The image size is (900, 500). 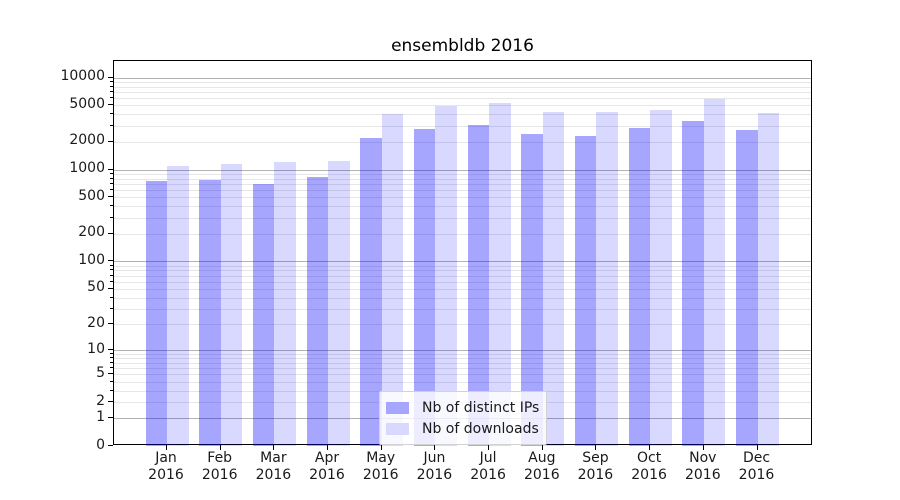 What do you see at coordinates (585, 291) in the screenshot?
I see `bar-distinct-ips-sep` at bounding box center [585, 291].